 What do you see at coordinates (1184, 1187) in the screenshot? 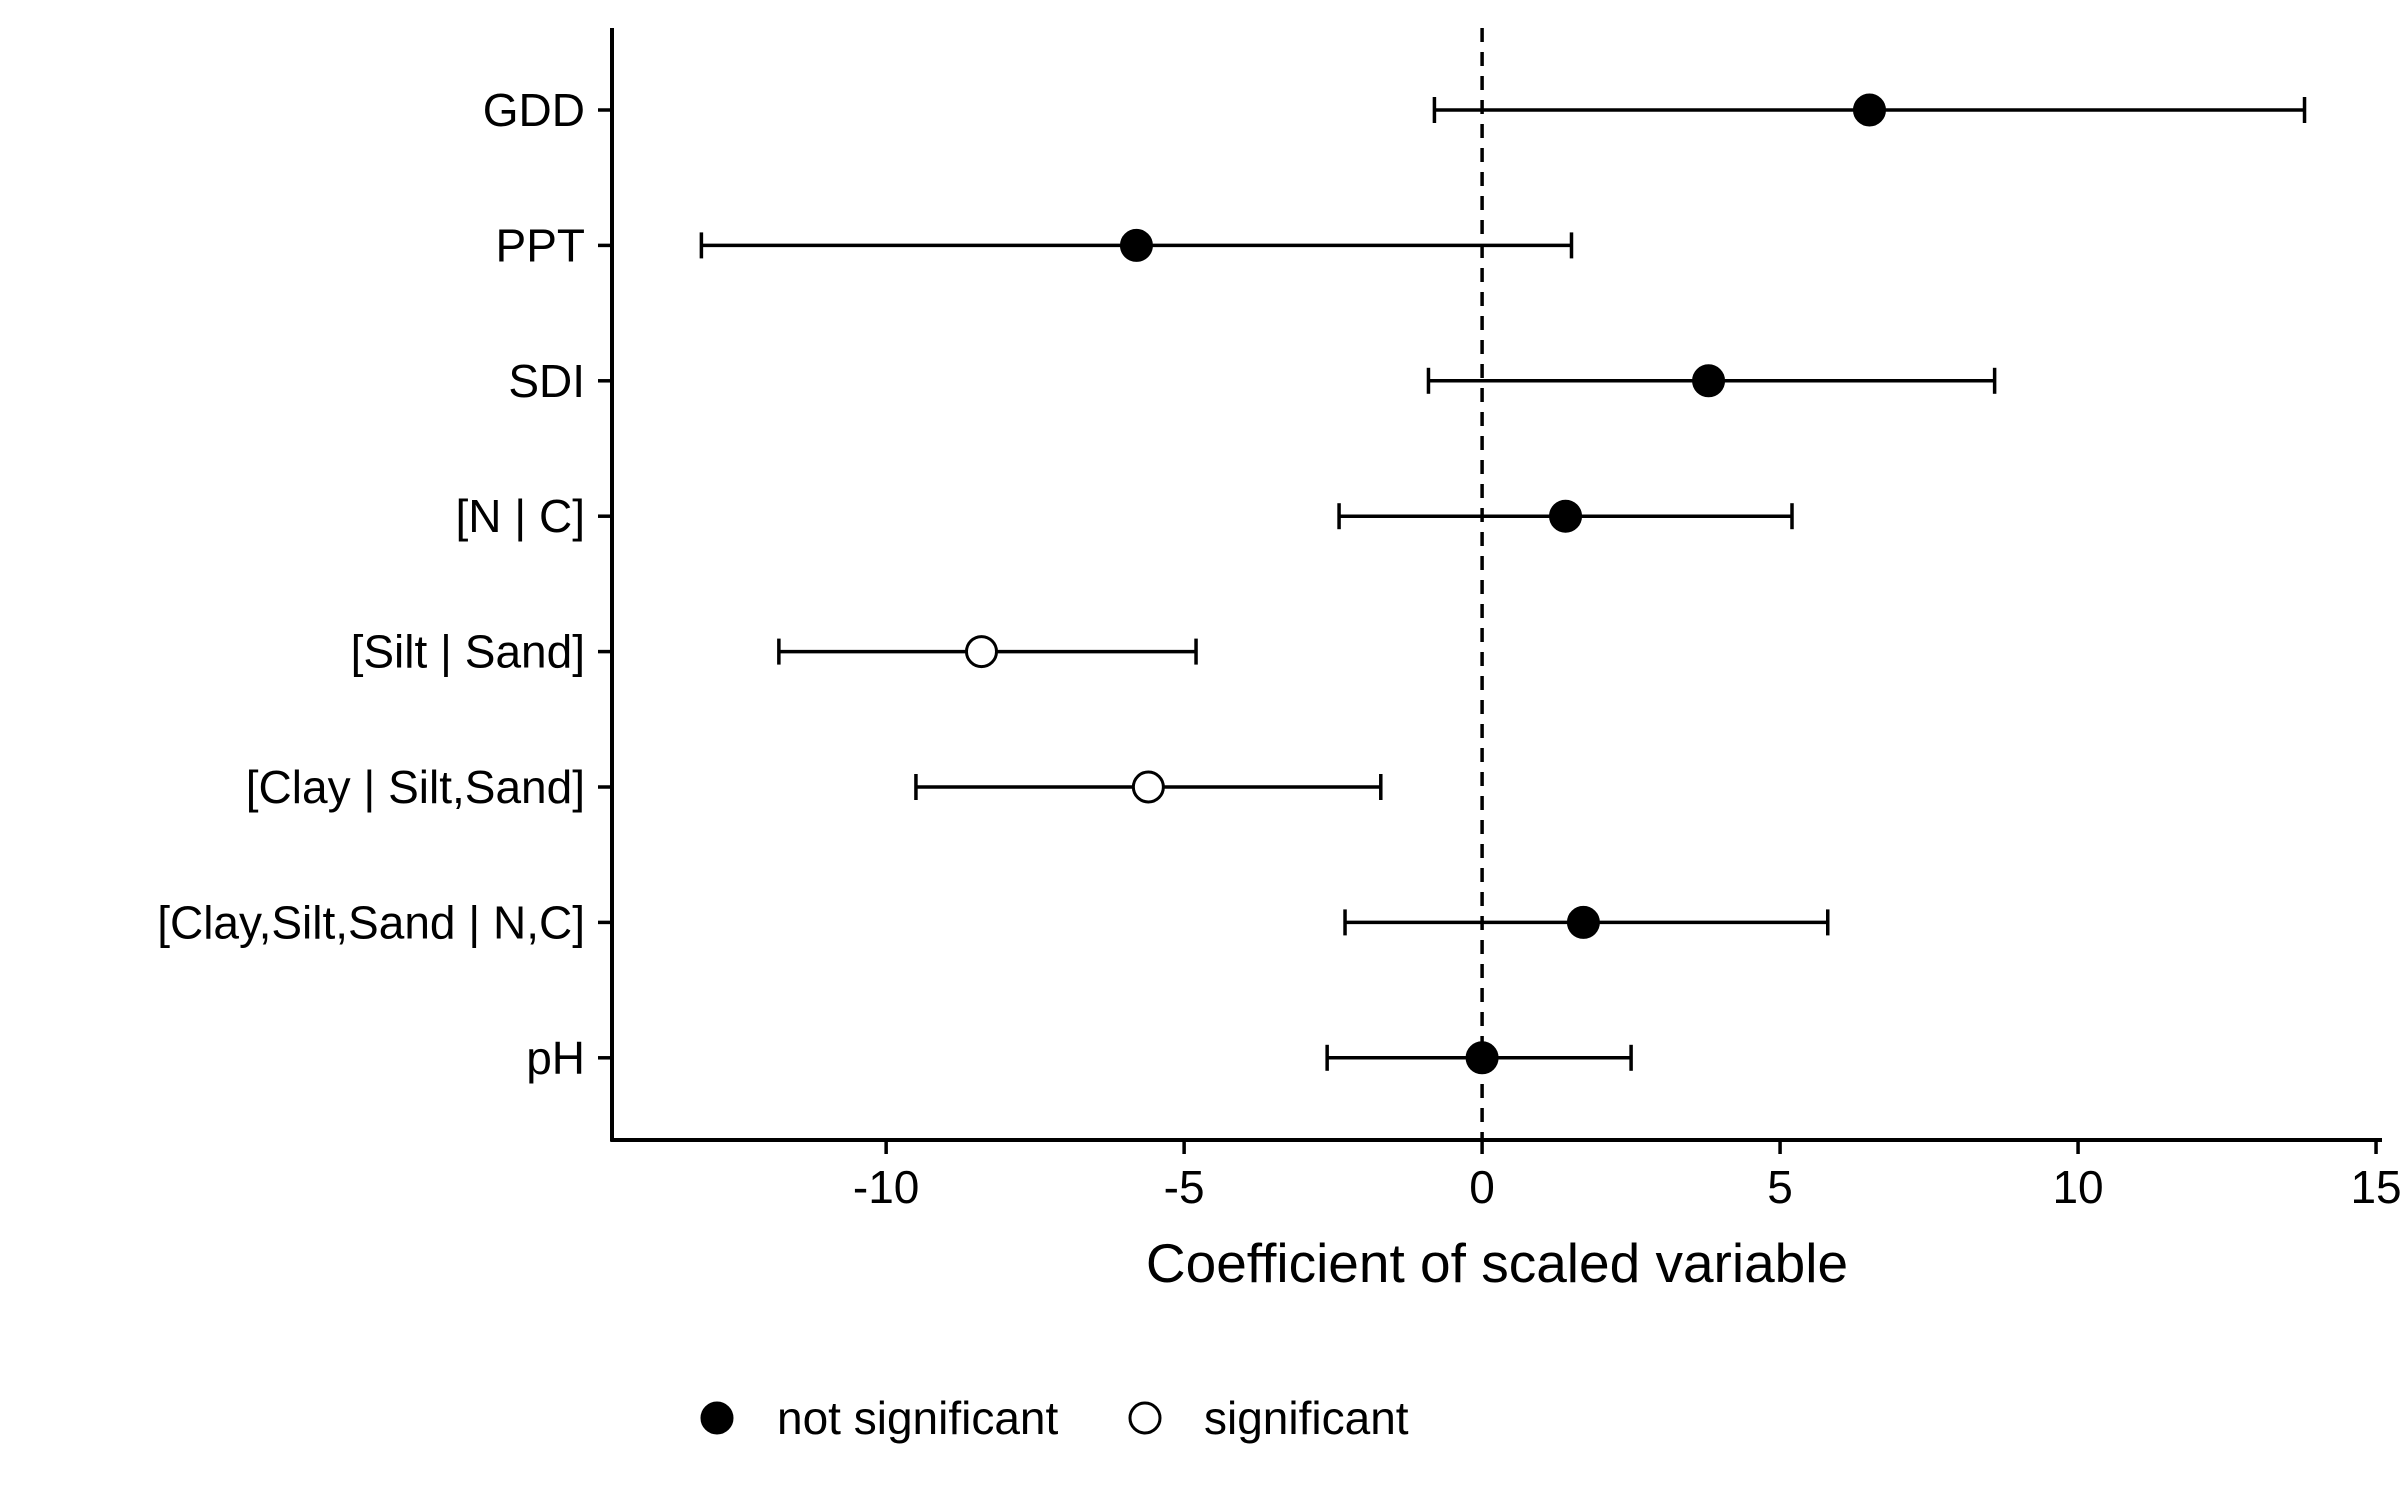
I see `x-tick-label: -5` at bounding box center [1184, 1187].